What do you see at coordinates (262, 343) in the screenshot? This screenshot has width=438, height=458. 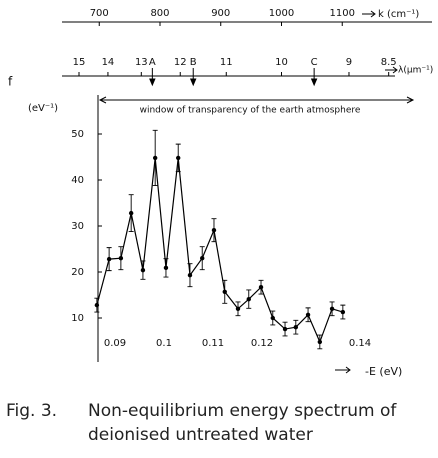 I see `x-tick-label: 0.12` at bounding box center [262, 343].